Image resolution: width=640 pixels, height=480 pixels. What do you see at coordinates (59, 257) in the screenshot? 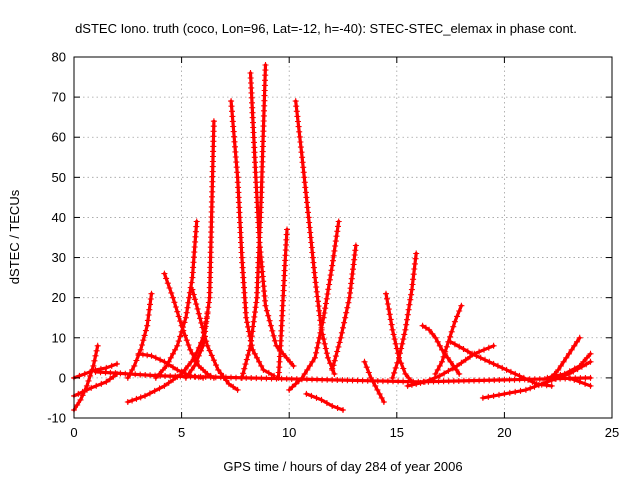
I see `y-tick-label: 30` at bounding box center [59, 257].